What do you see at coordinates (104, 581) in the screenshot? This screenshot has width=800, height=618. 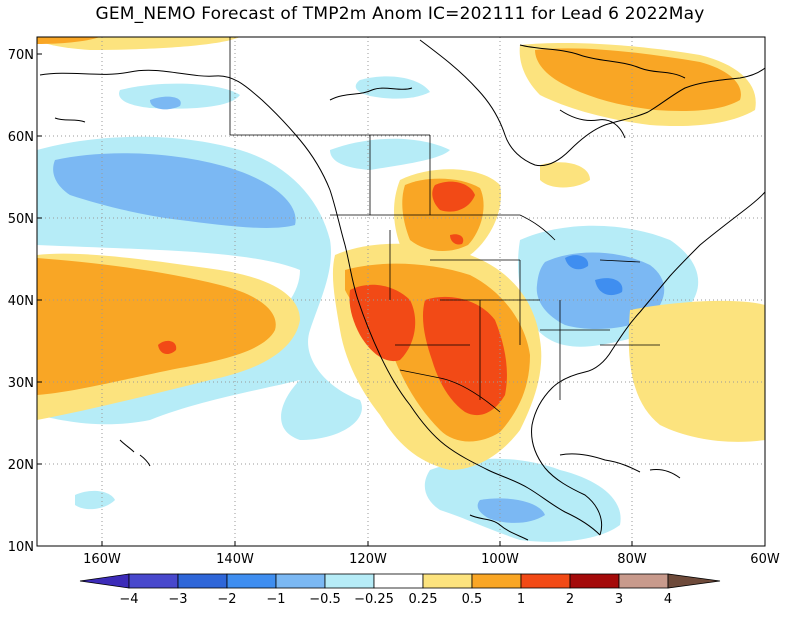 I see `colorbar-left-arrow` at bounding box center [104, 581].